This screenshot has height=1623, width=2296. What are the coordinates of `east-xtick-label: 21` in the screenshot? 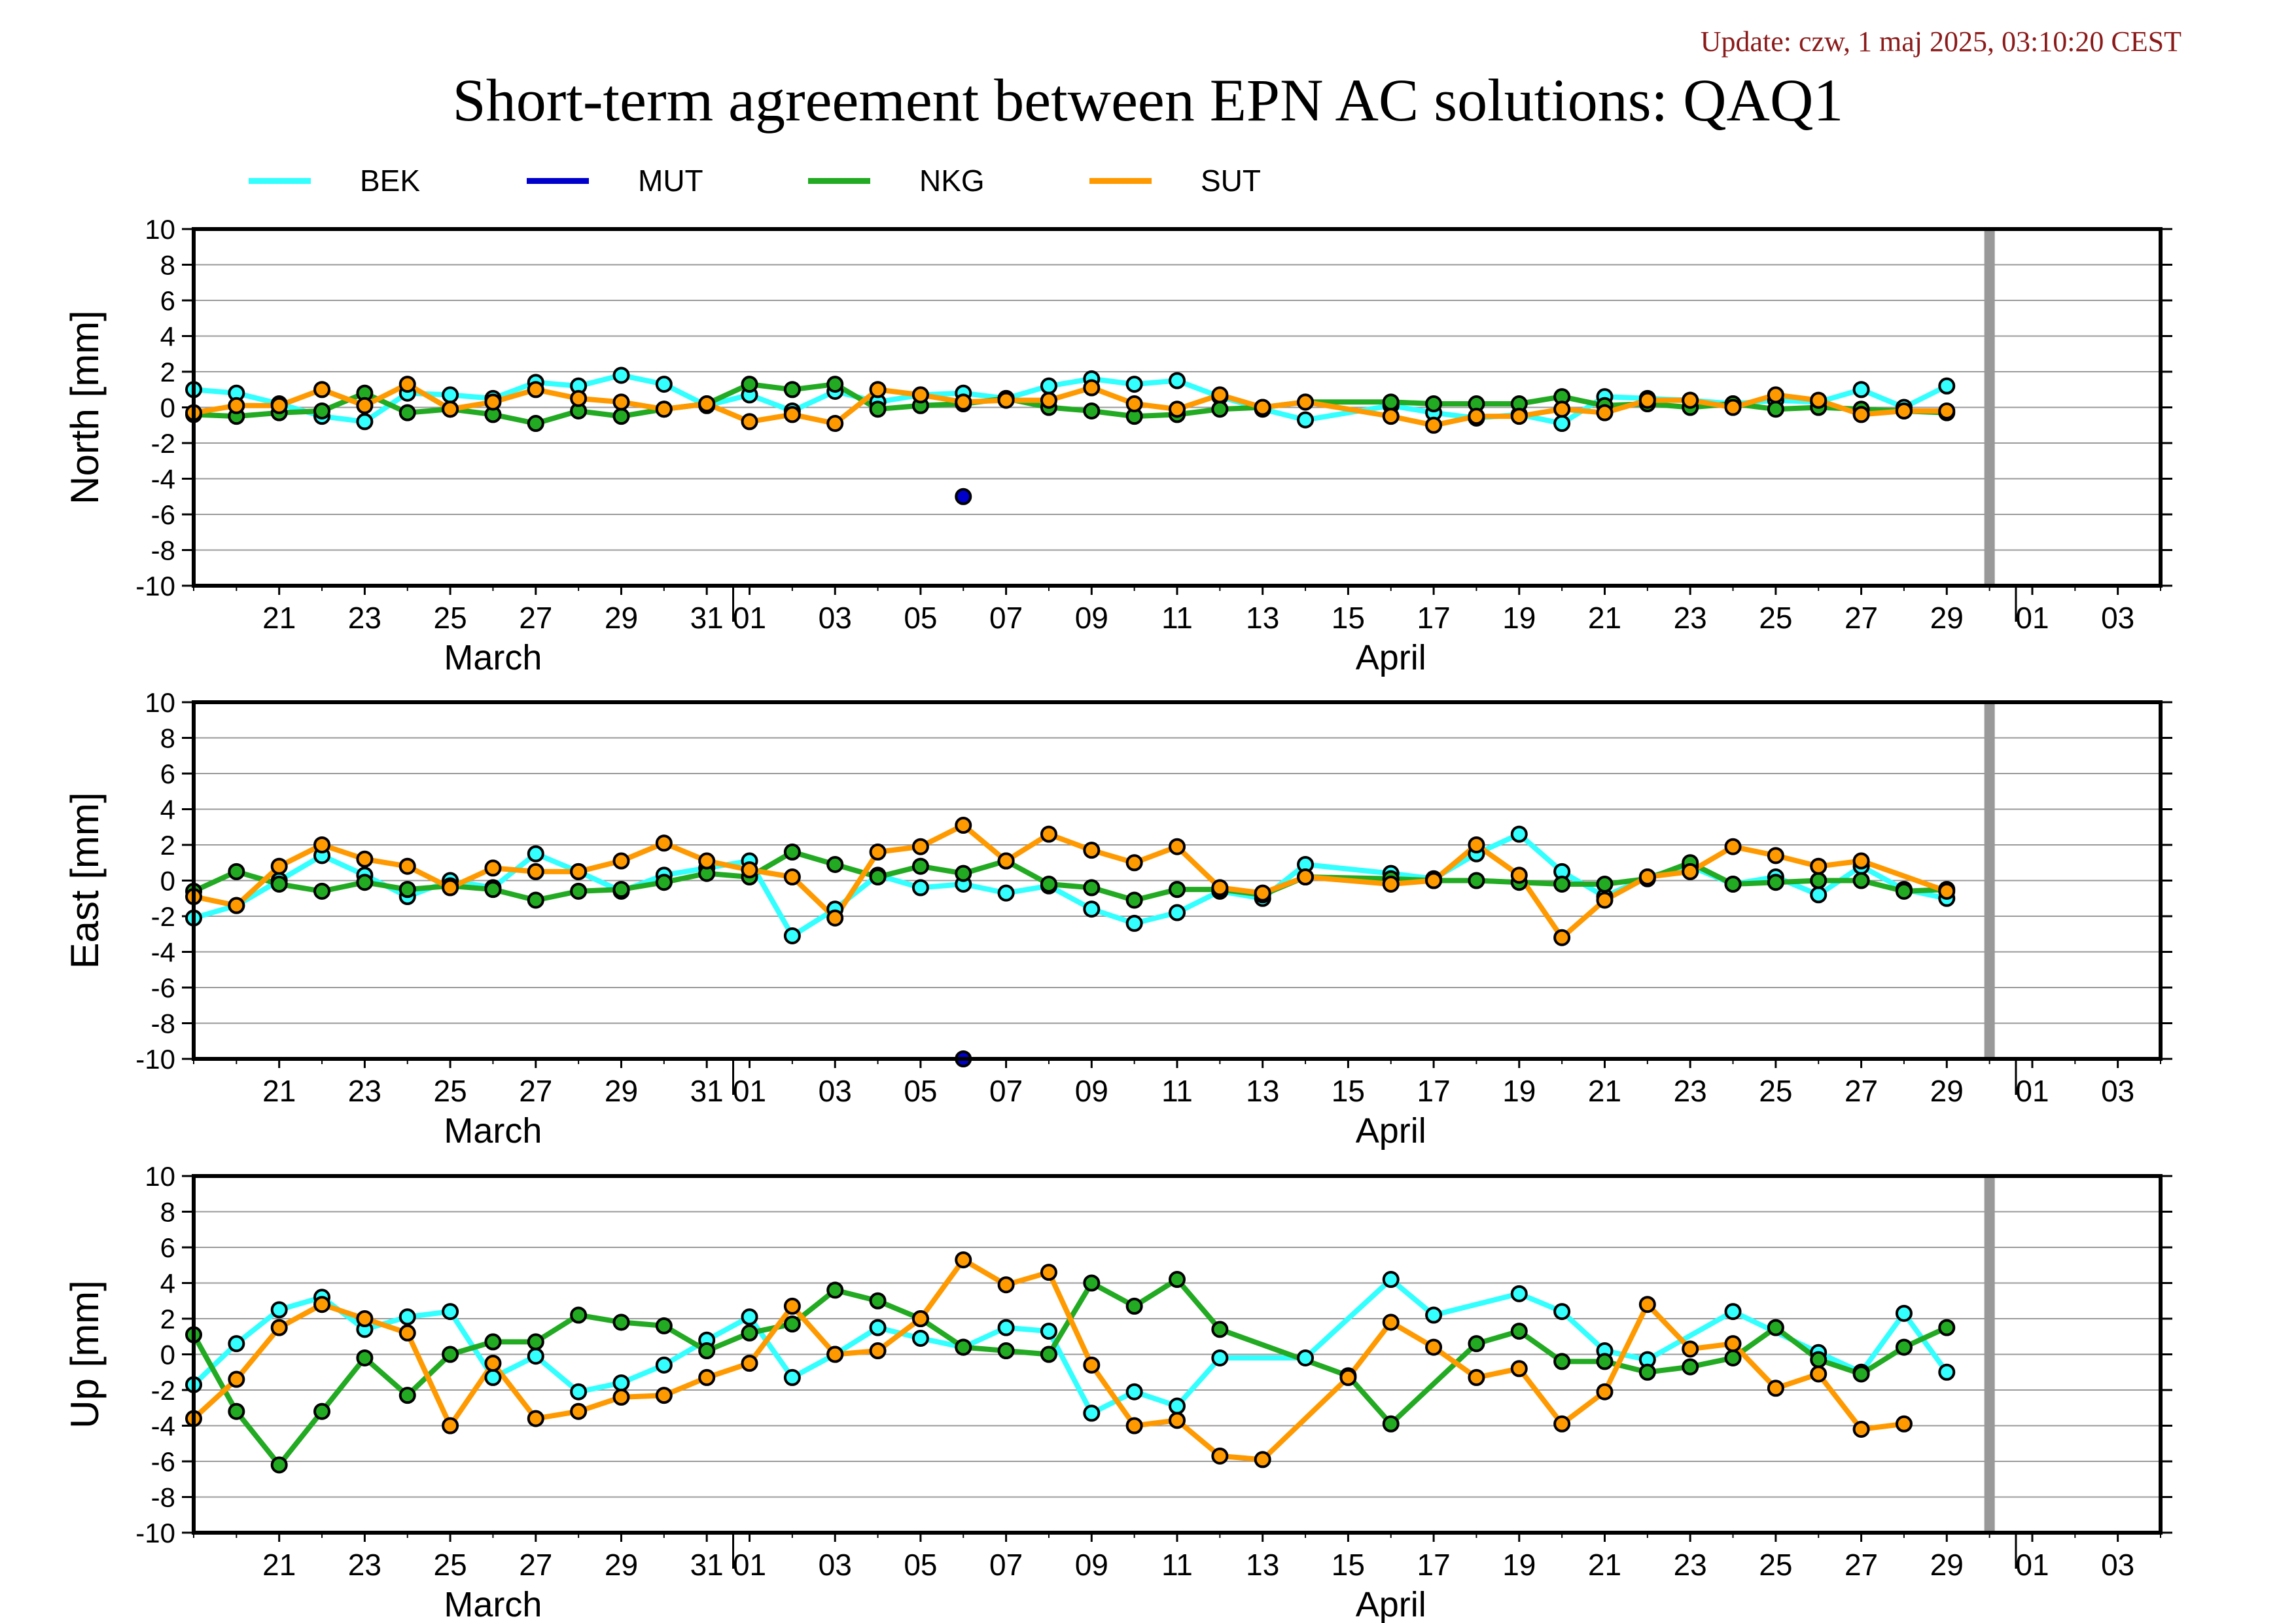 It's located at (1604, 1091).